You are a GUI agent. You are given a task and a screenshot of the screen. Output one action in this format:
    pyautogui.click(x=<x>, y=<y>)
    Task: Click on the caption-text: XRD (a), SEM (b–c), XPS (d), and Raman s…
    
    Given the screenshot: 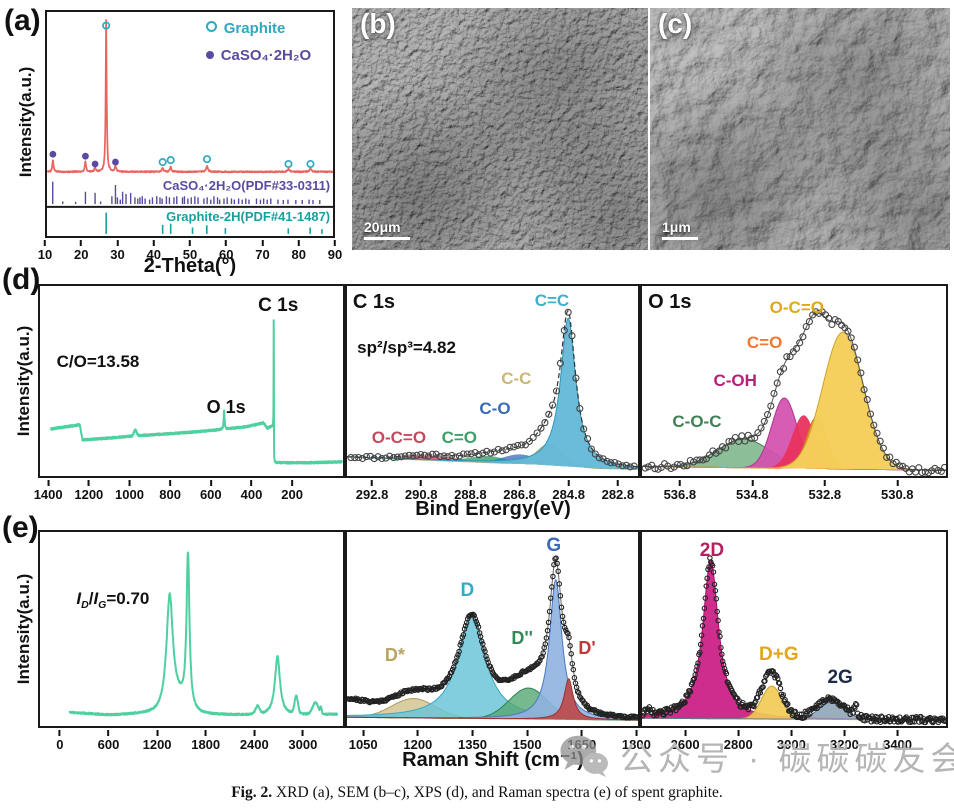 What is the action you would take?
    pyautogui.click(x=499, y=792)
    